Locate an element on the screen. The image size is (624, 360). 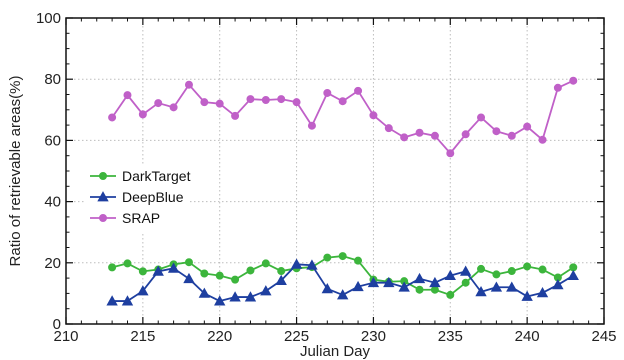
y-tick-label: 0 is located at coordinates (57, 324).